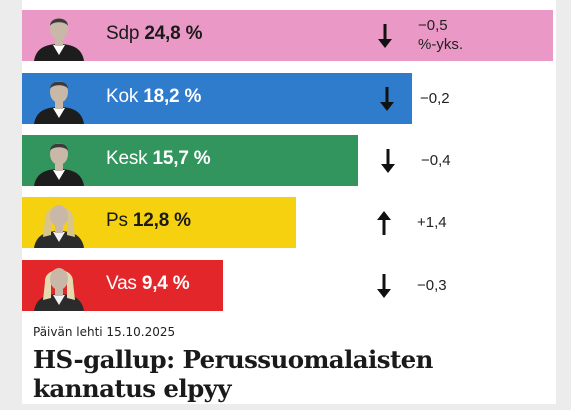 The image size is (571, 410). Describe the element at coordinates (104, 332) in the screenshot. I see `date-line: Päivän lehti 15.10.2025` at that location.